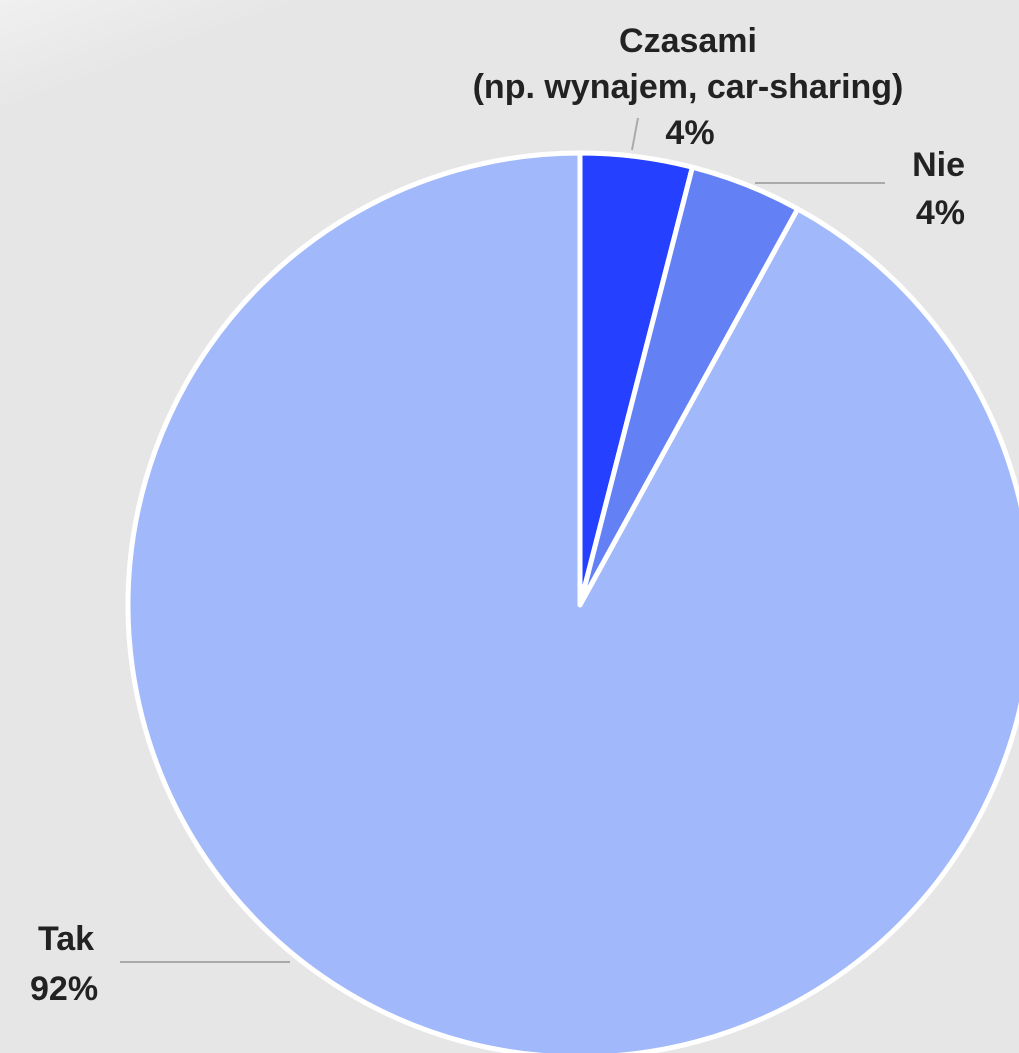 The image size is (1019, 1053). I want to click on slice-label: Tak, so click(66, 939).